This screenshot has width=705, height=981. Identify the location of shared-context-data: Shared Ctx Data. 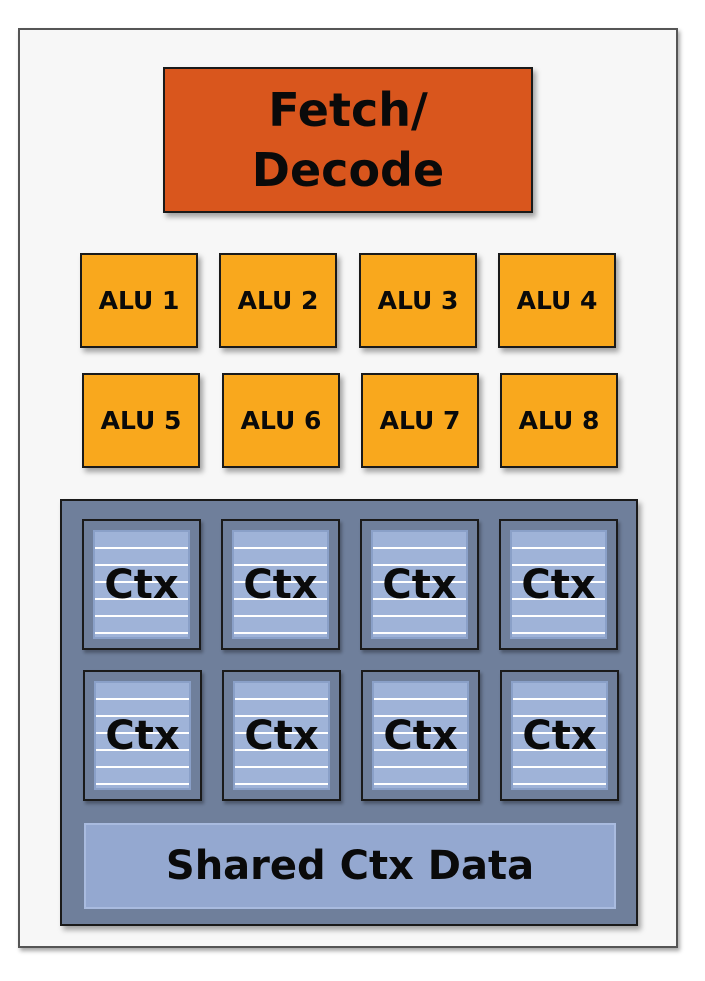
(350, 866).